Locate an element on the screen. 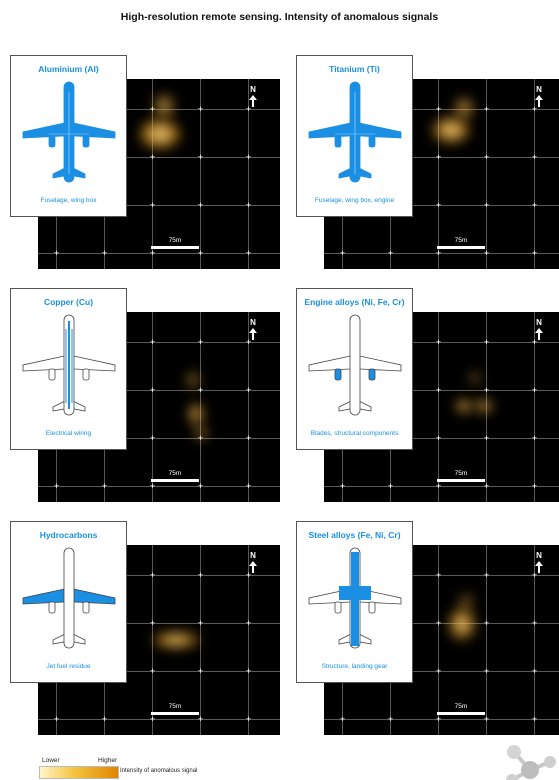  element-card: Hydrocarbons Jet fuel residue is located at coordinates (68, 602).